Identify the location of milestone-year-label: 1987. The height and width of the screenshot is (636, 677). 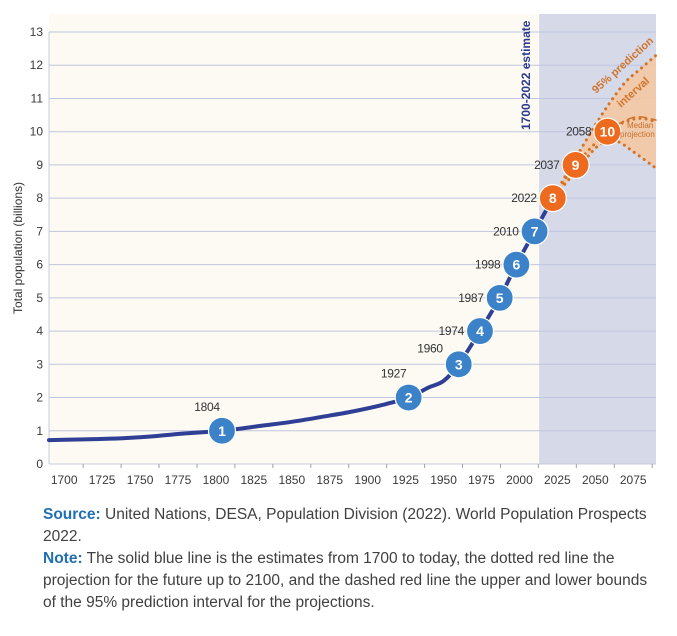
(471, 298).